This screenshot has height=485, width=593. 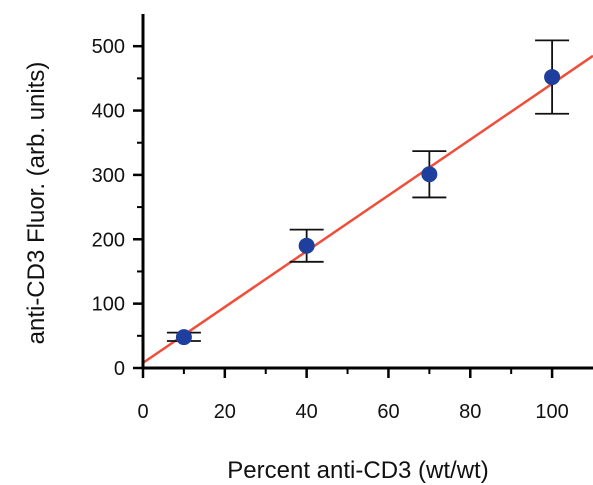 I want to click on x-tick-label: 100, so click(x=551, y=412).